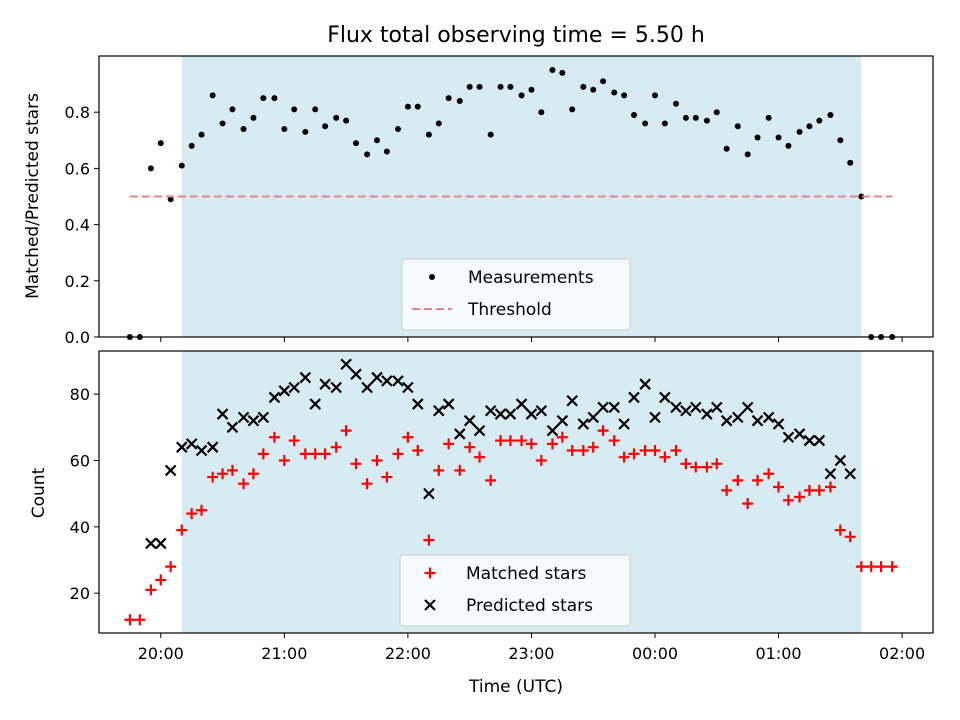  I want to click on x-tick-label: 23:00, so click(531, 653).